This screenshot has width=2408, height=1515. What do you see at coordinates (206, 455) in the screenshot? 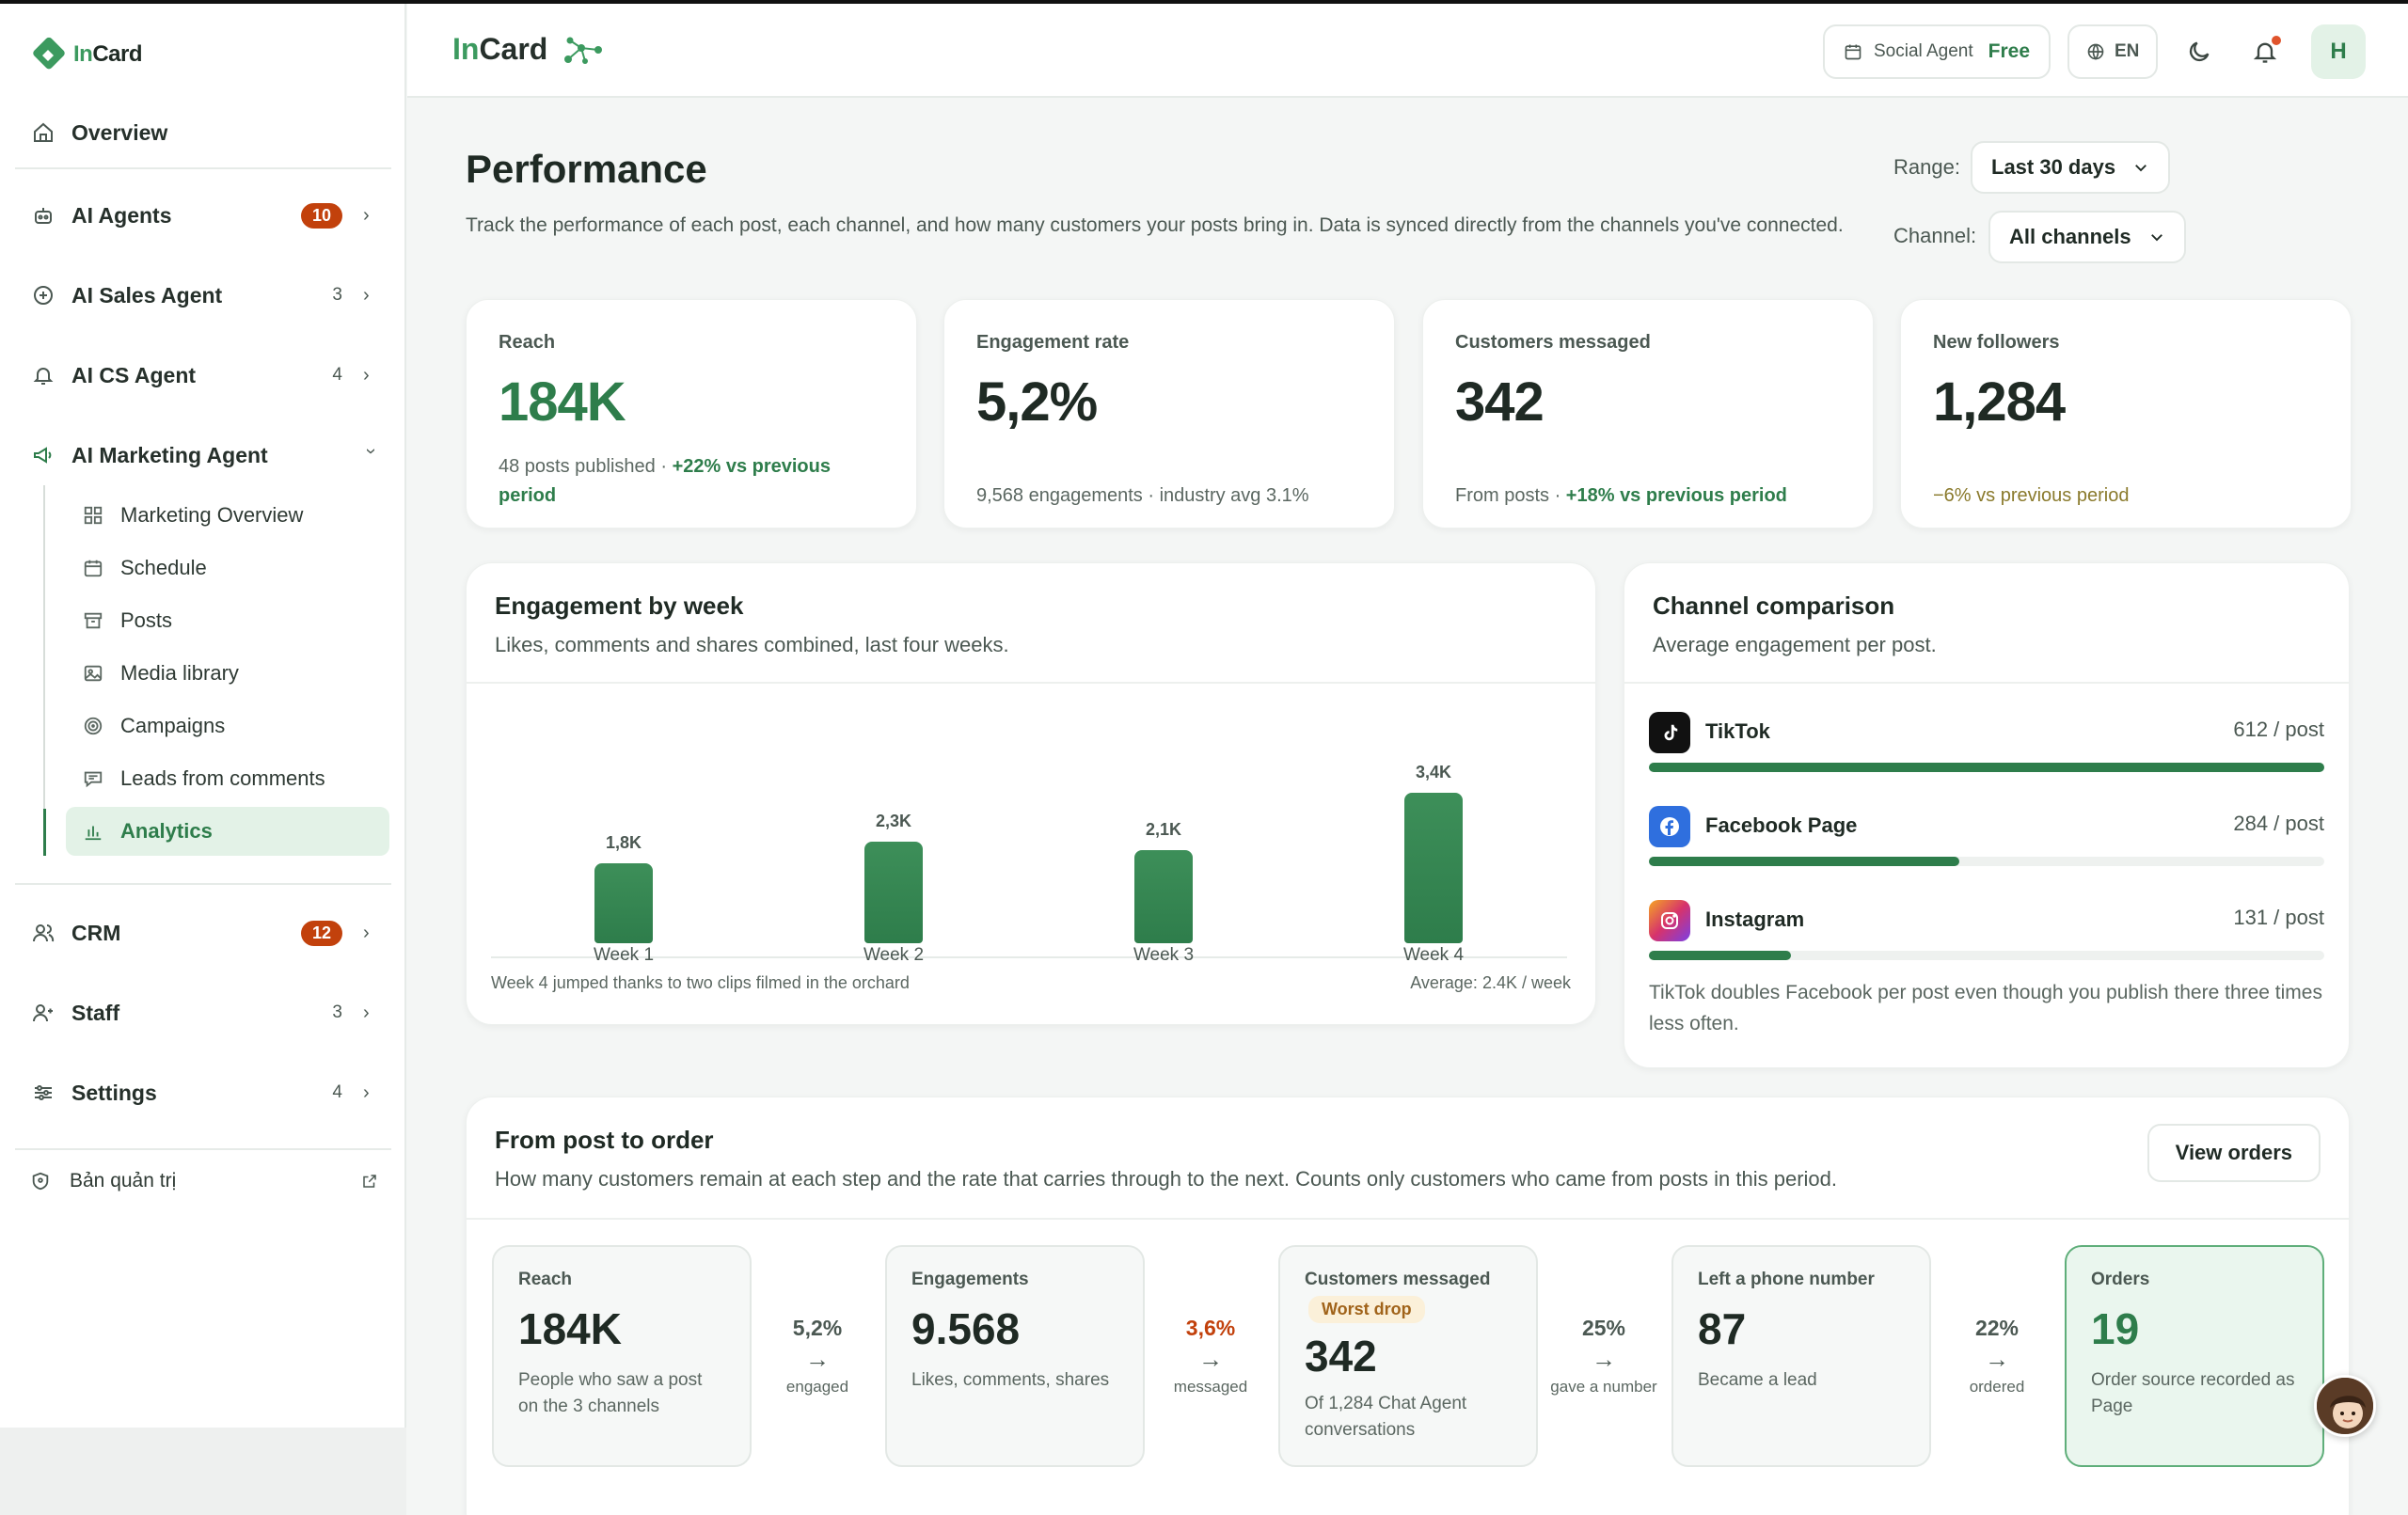
I see `sidebar-item-ai-marketing-agent: AI Marketing Agent ›` at bounding box center [206, 455].